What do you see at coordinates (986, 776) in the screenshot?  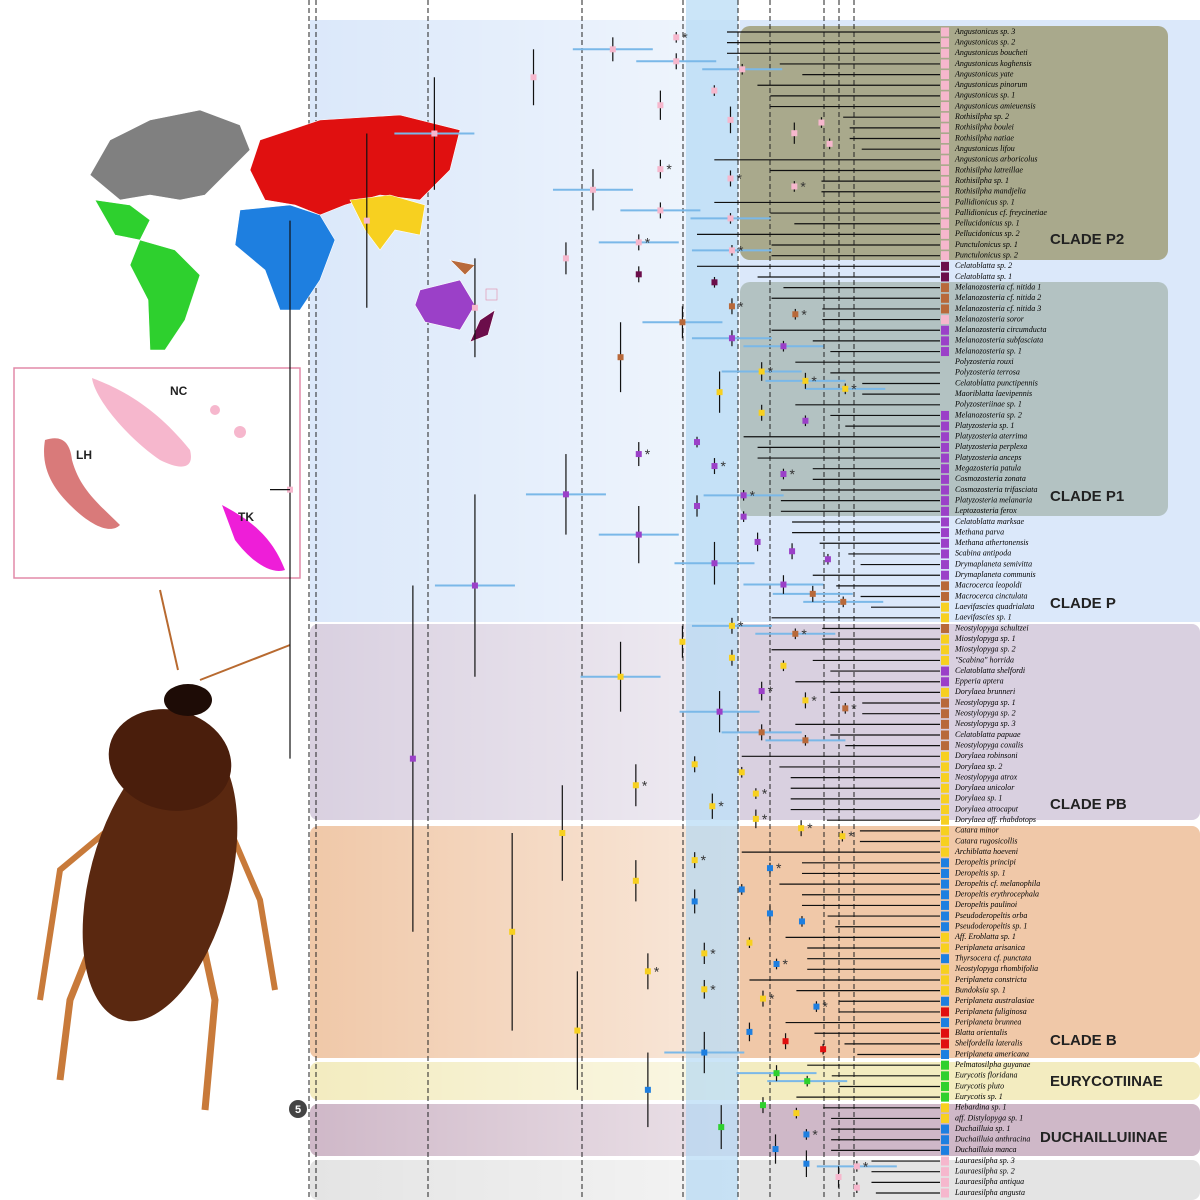 I see `taxon-label: Neostylopyga atrox` at bounding box center [986, 776].